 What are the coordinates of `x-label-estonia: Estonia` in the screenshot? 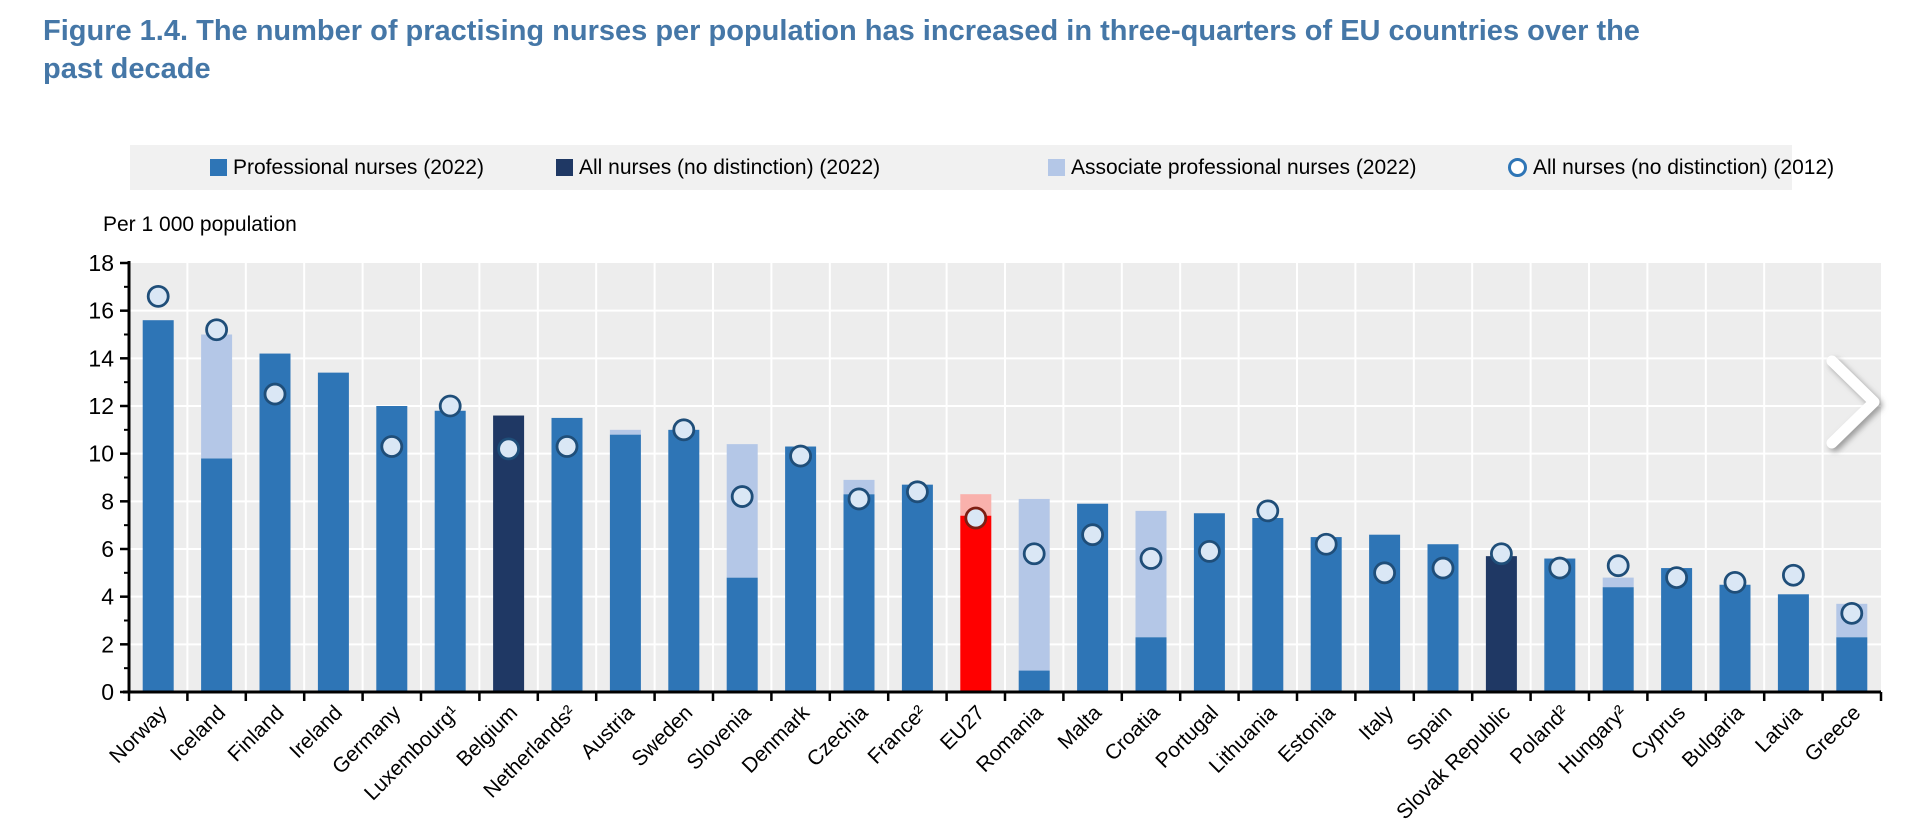 It's located at (1307, 734).